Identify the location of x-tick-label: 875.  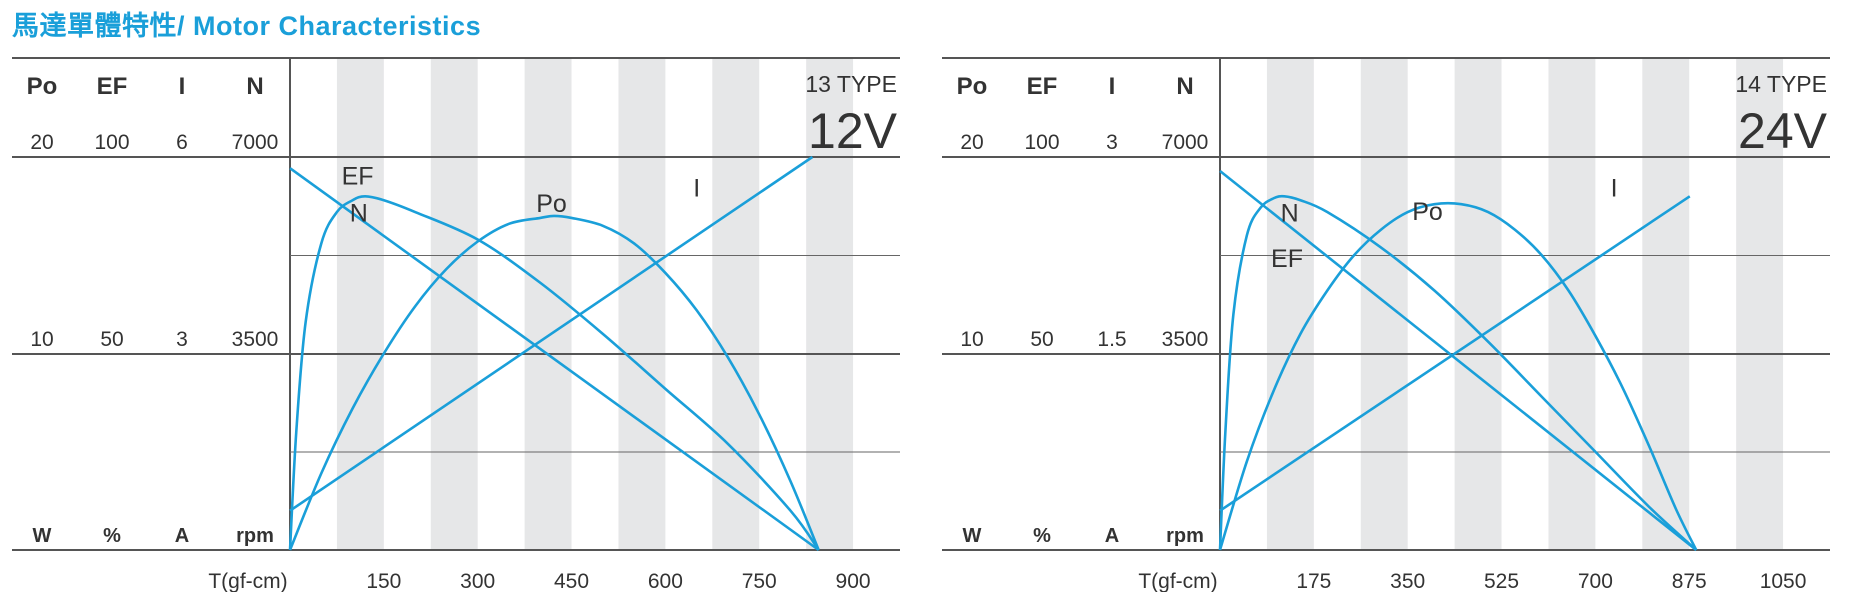
(1689, 581).